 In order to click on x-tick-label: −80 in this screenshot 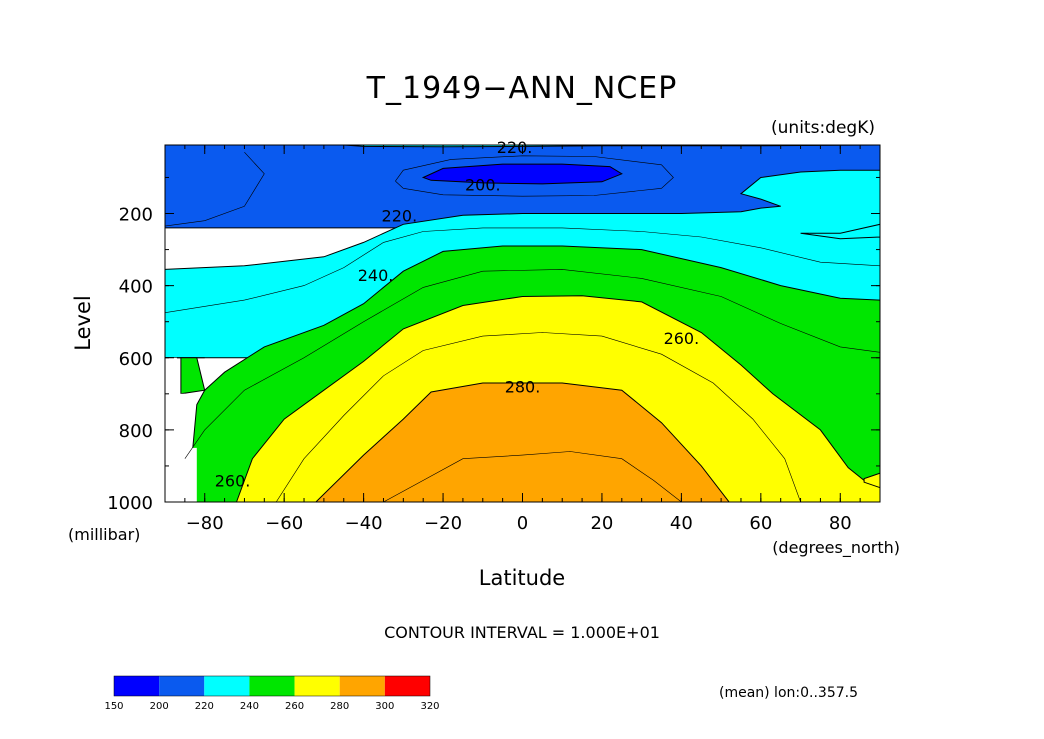, I will do `click(205, 523)`.